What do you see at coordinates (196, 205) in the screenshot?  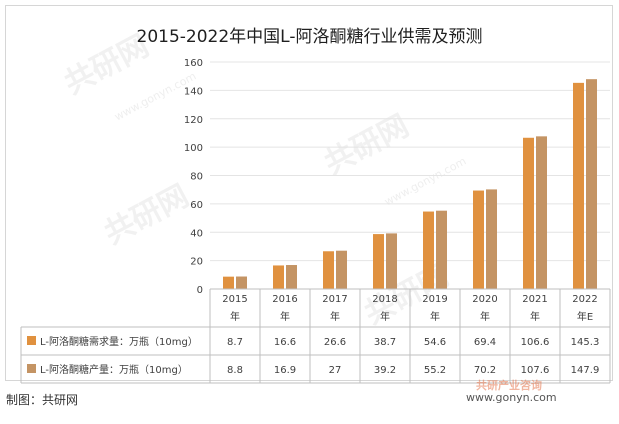 I see `y-tick-label: 60` at bounding box center [196, 205].